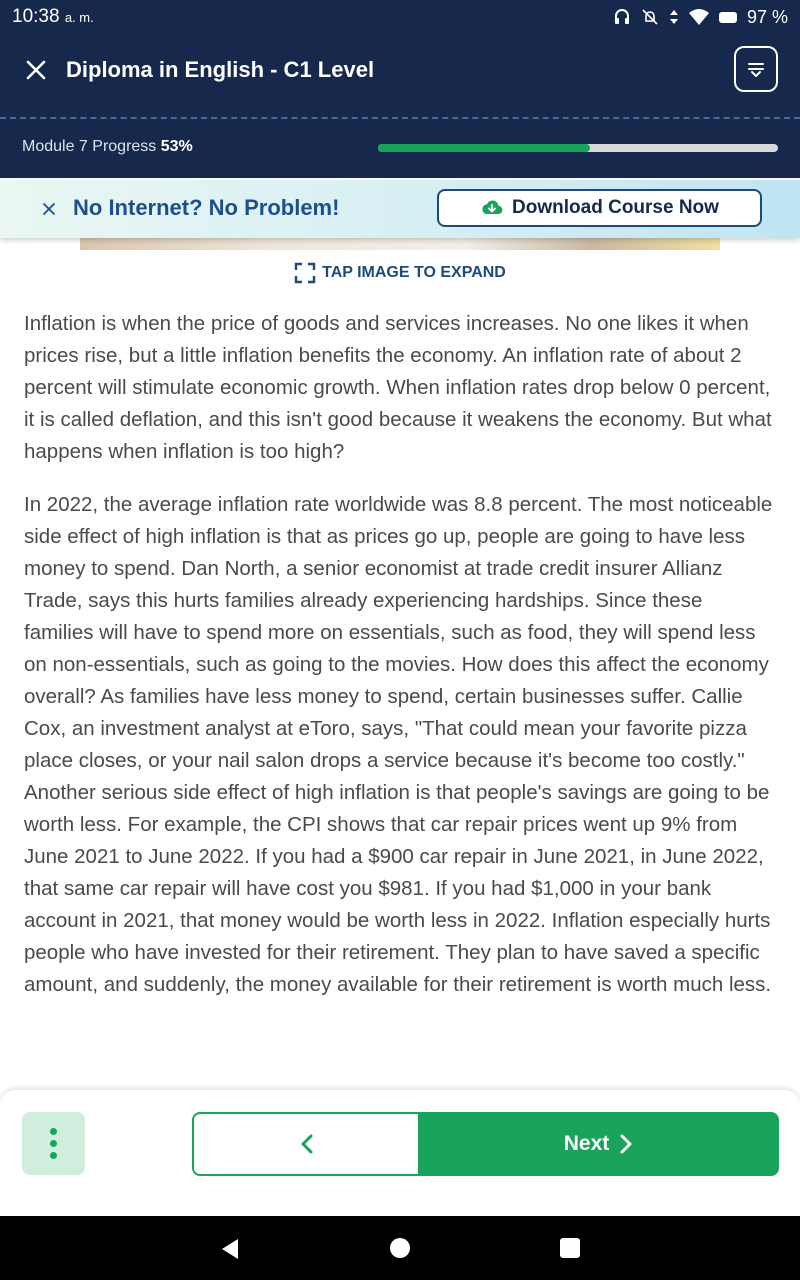 The height and width of the screenshot is (1280, 800). I want to click on battery-level: 97 %, so click(767, 16).